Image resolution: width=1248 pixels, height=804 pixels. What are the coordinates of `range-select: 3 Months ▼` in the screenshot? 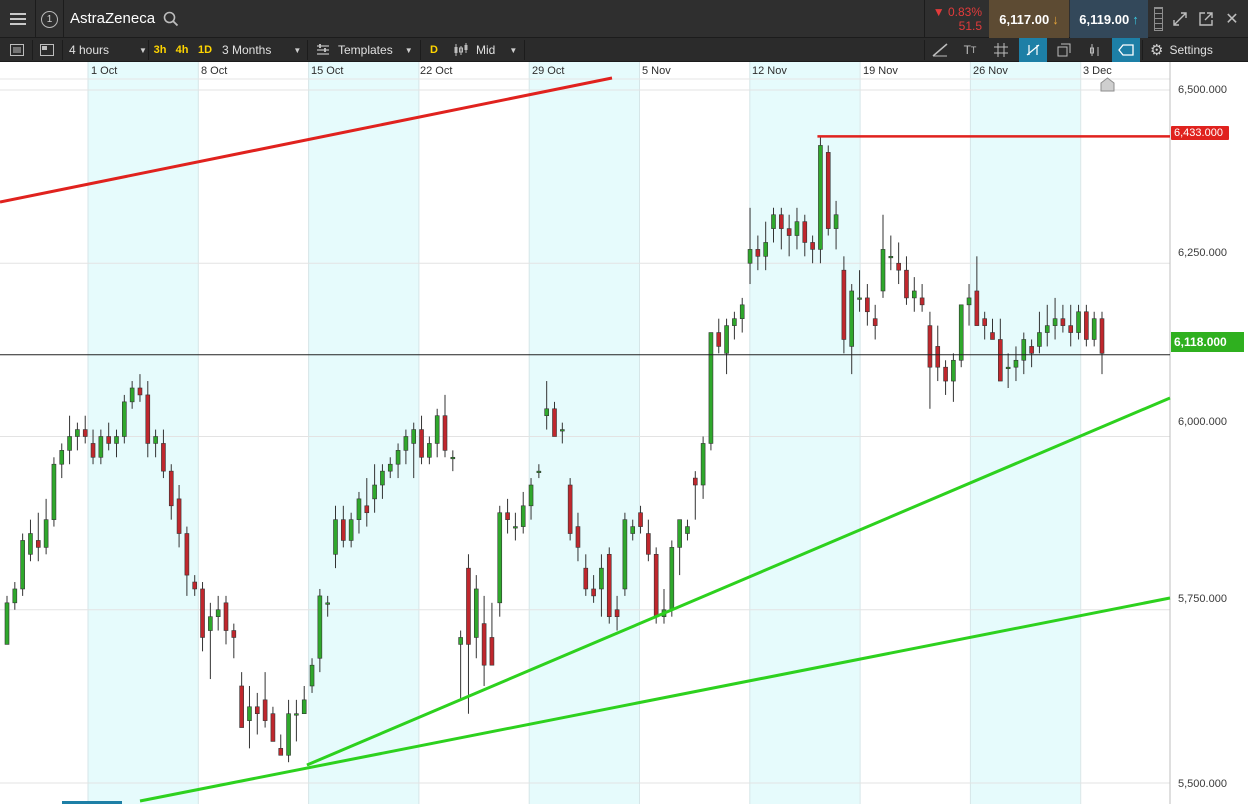 It's located at (262, 50).